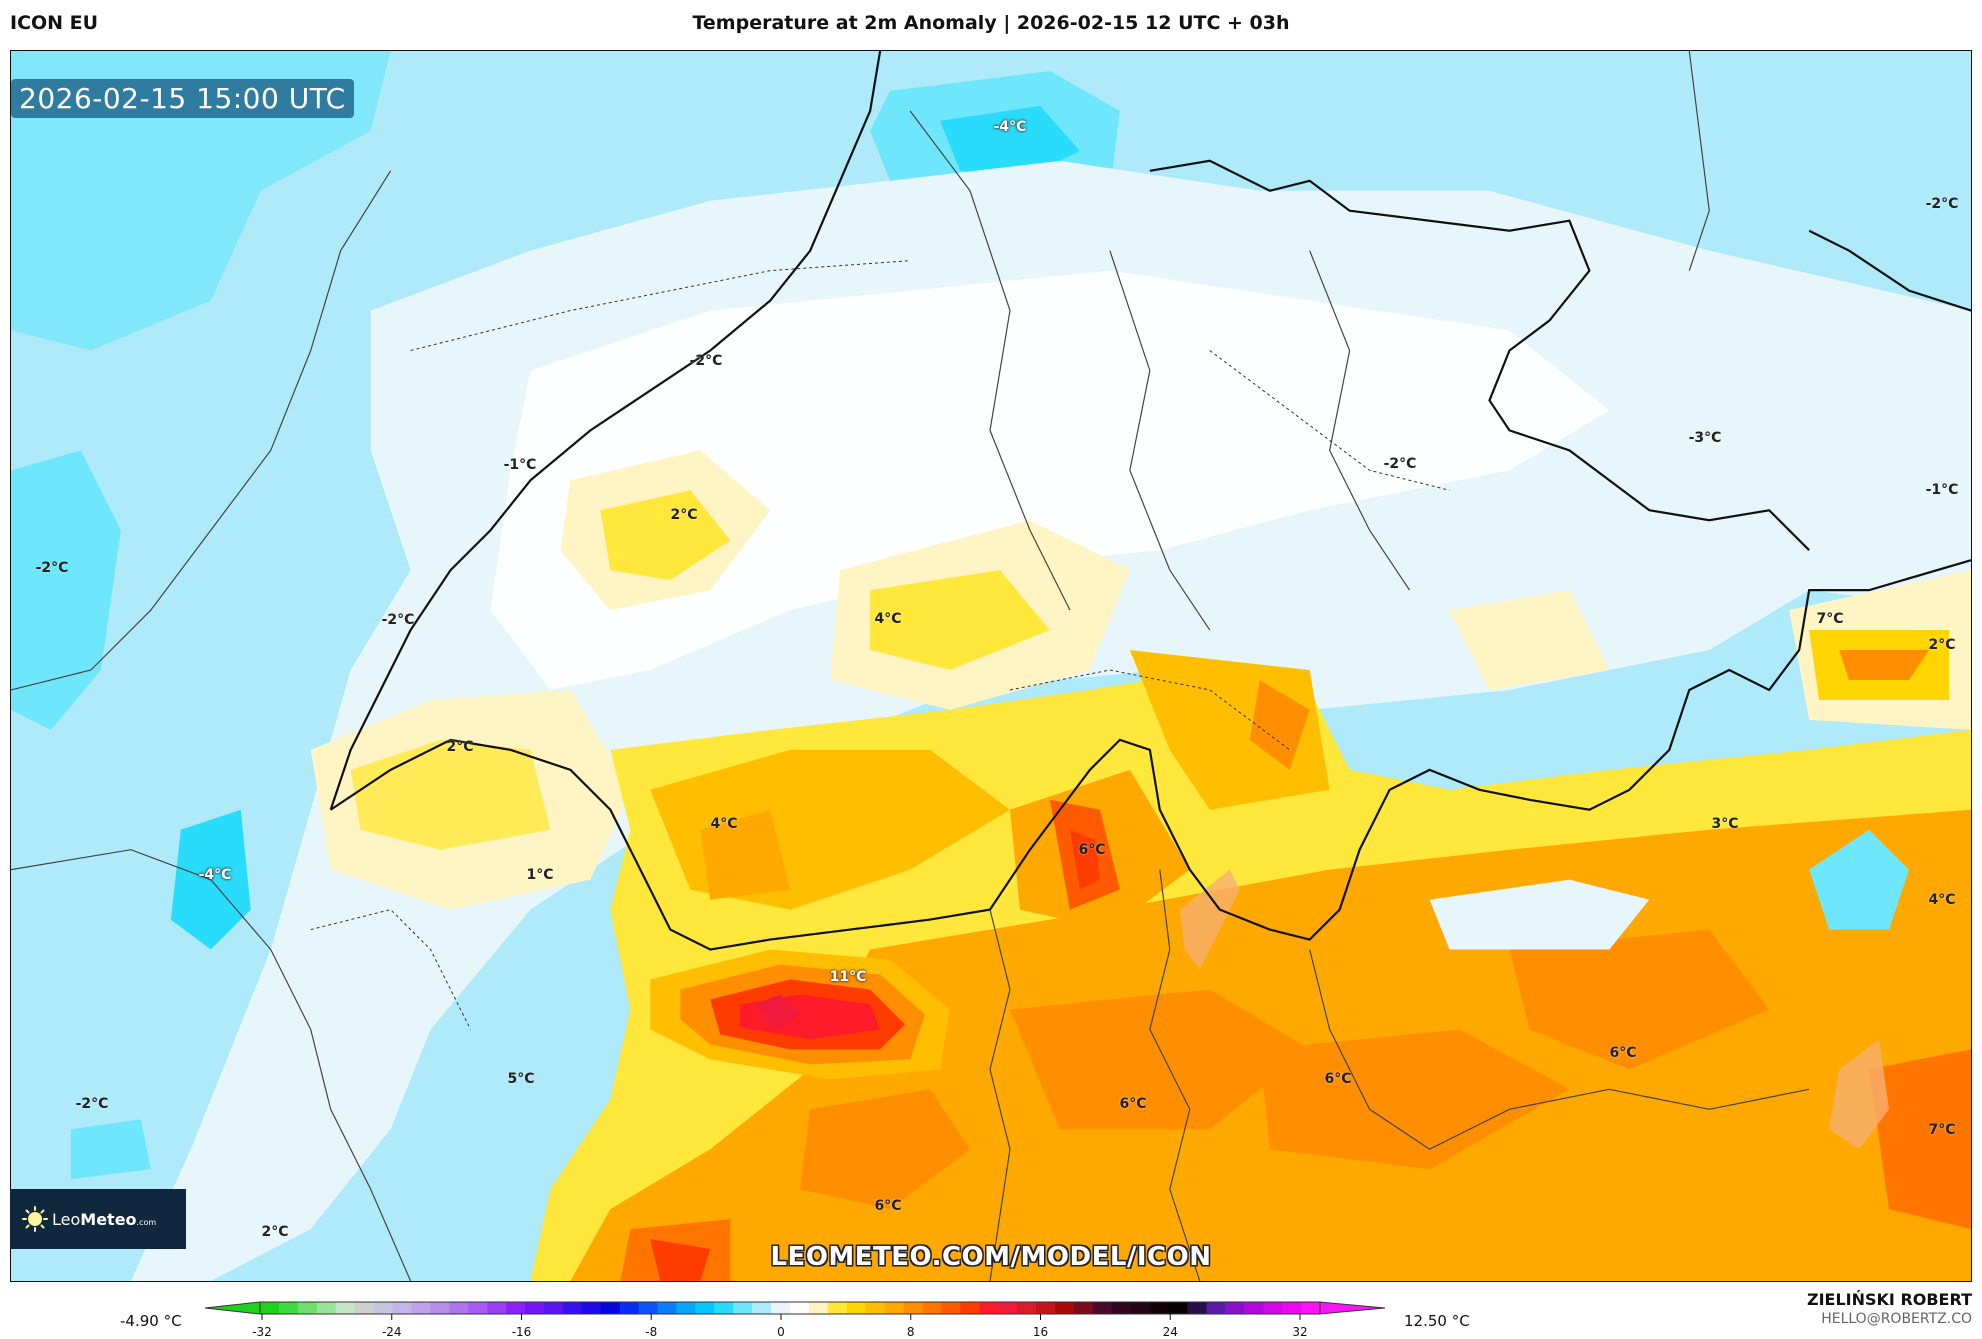  Describe the element at coordinates (104, 1219) in the screenshot. I see `logo-text: LeoMeteo.com` at that location.